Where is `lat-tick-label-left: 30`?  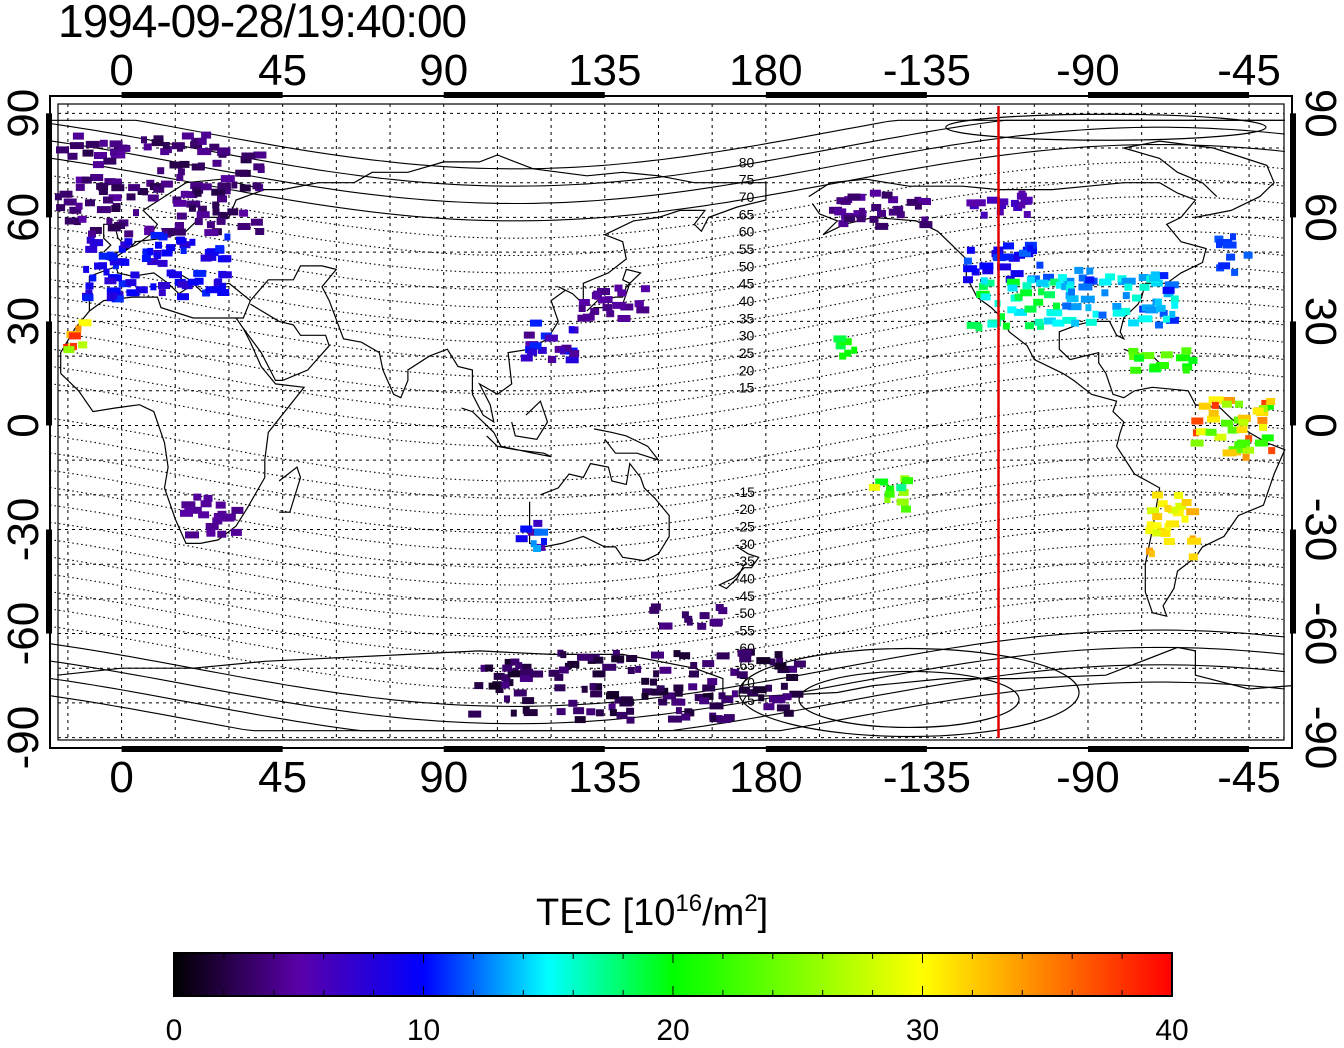 lat-tick-label-left: 30 is located at coordinates (24, 321).